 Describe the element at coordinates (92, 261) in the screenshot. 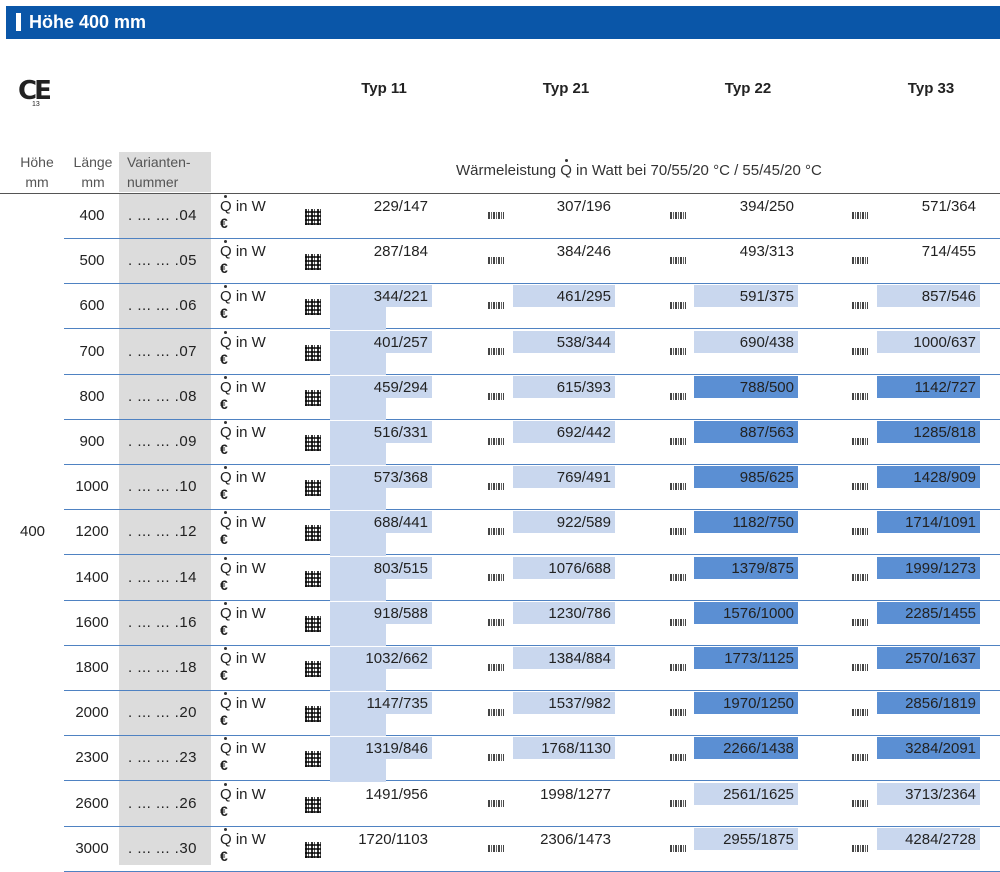

I see `length-cell: 500` at that location.